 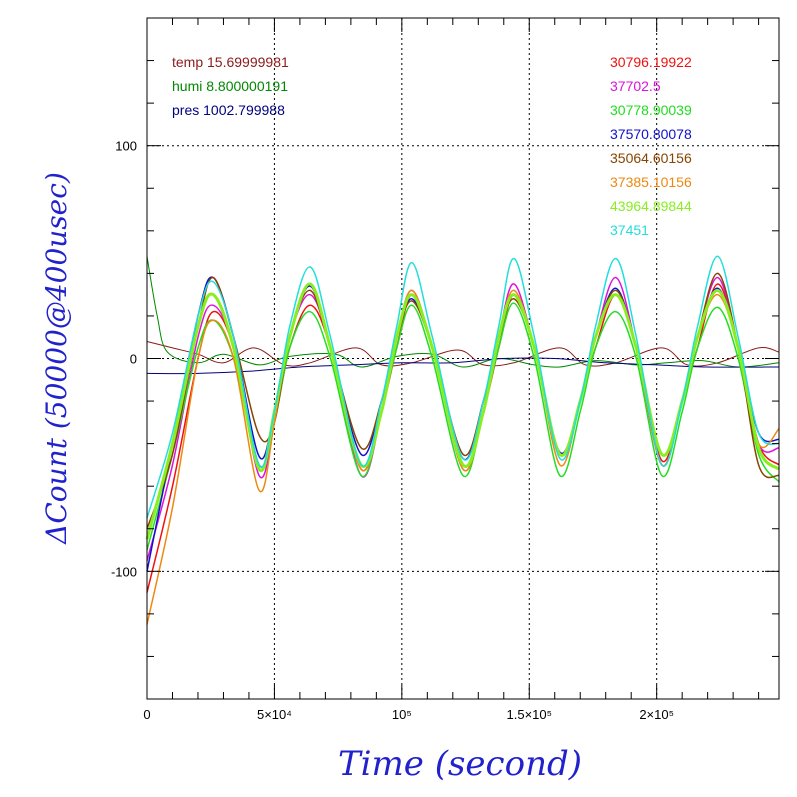 I want to click on series-legend-item: 37385.10156, so click(x=651, y=182).